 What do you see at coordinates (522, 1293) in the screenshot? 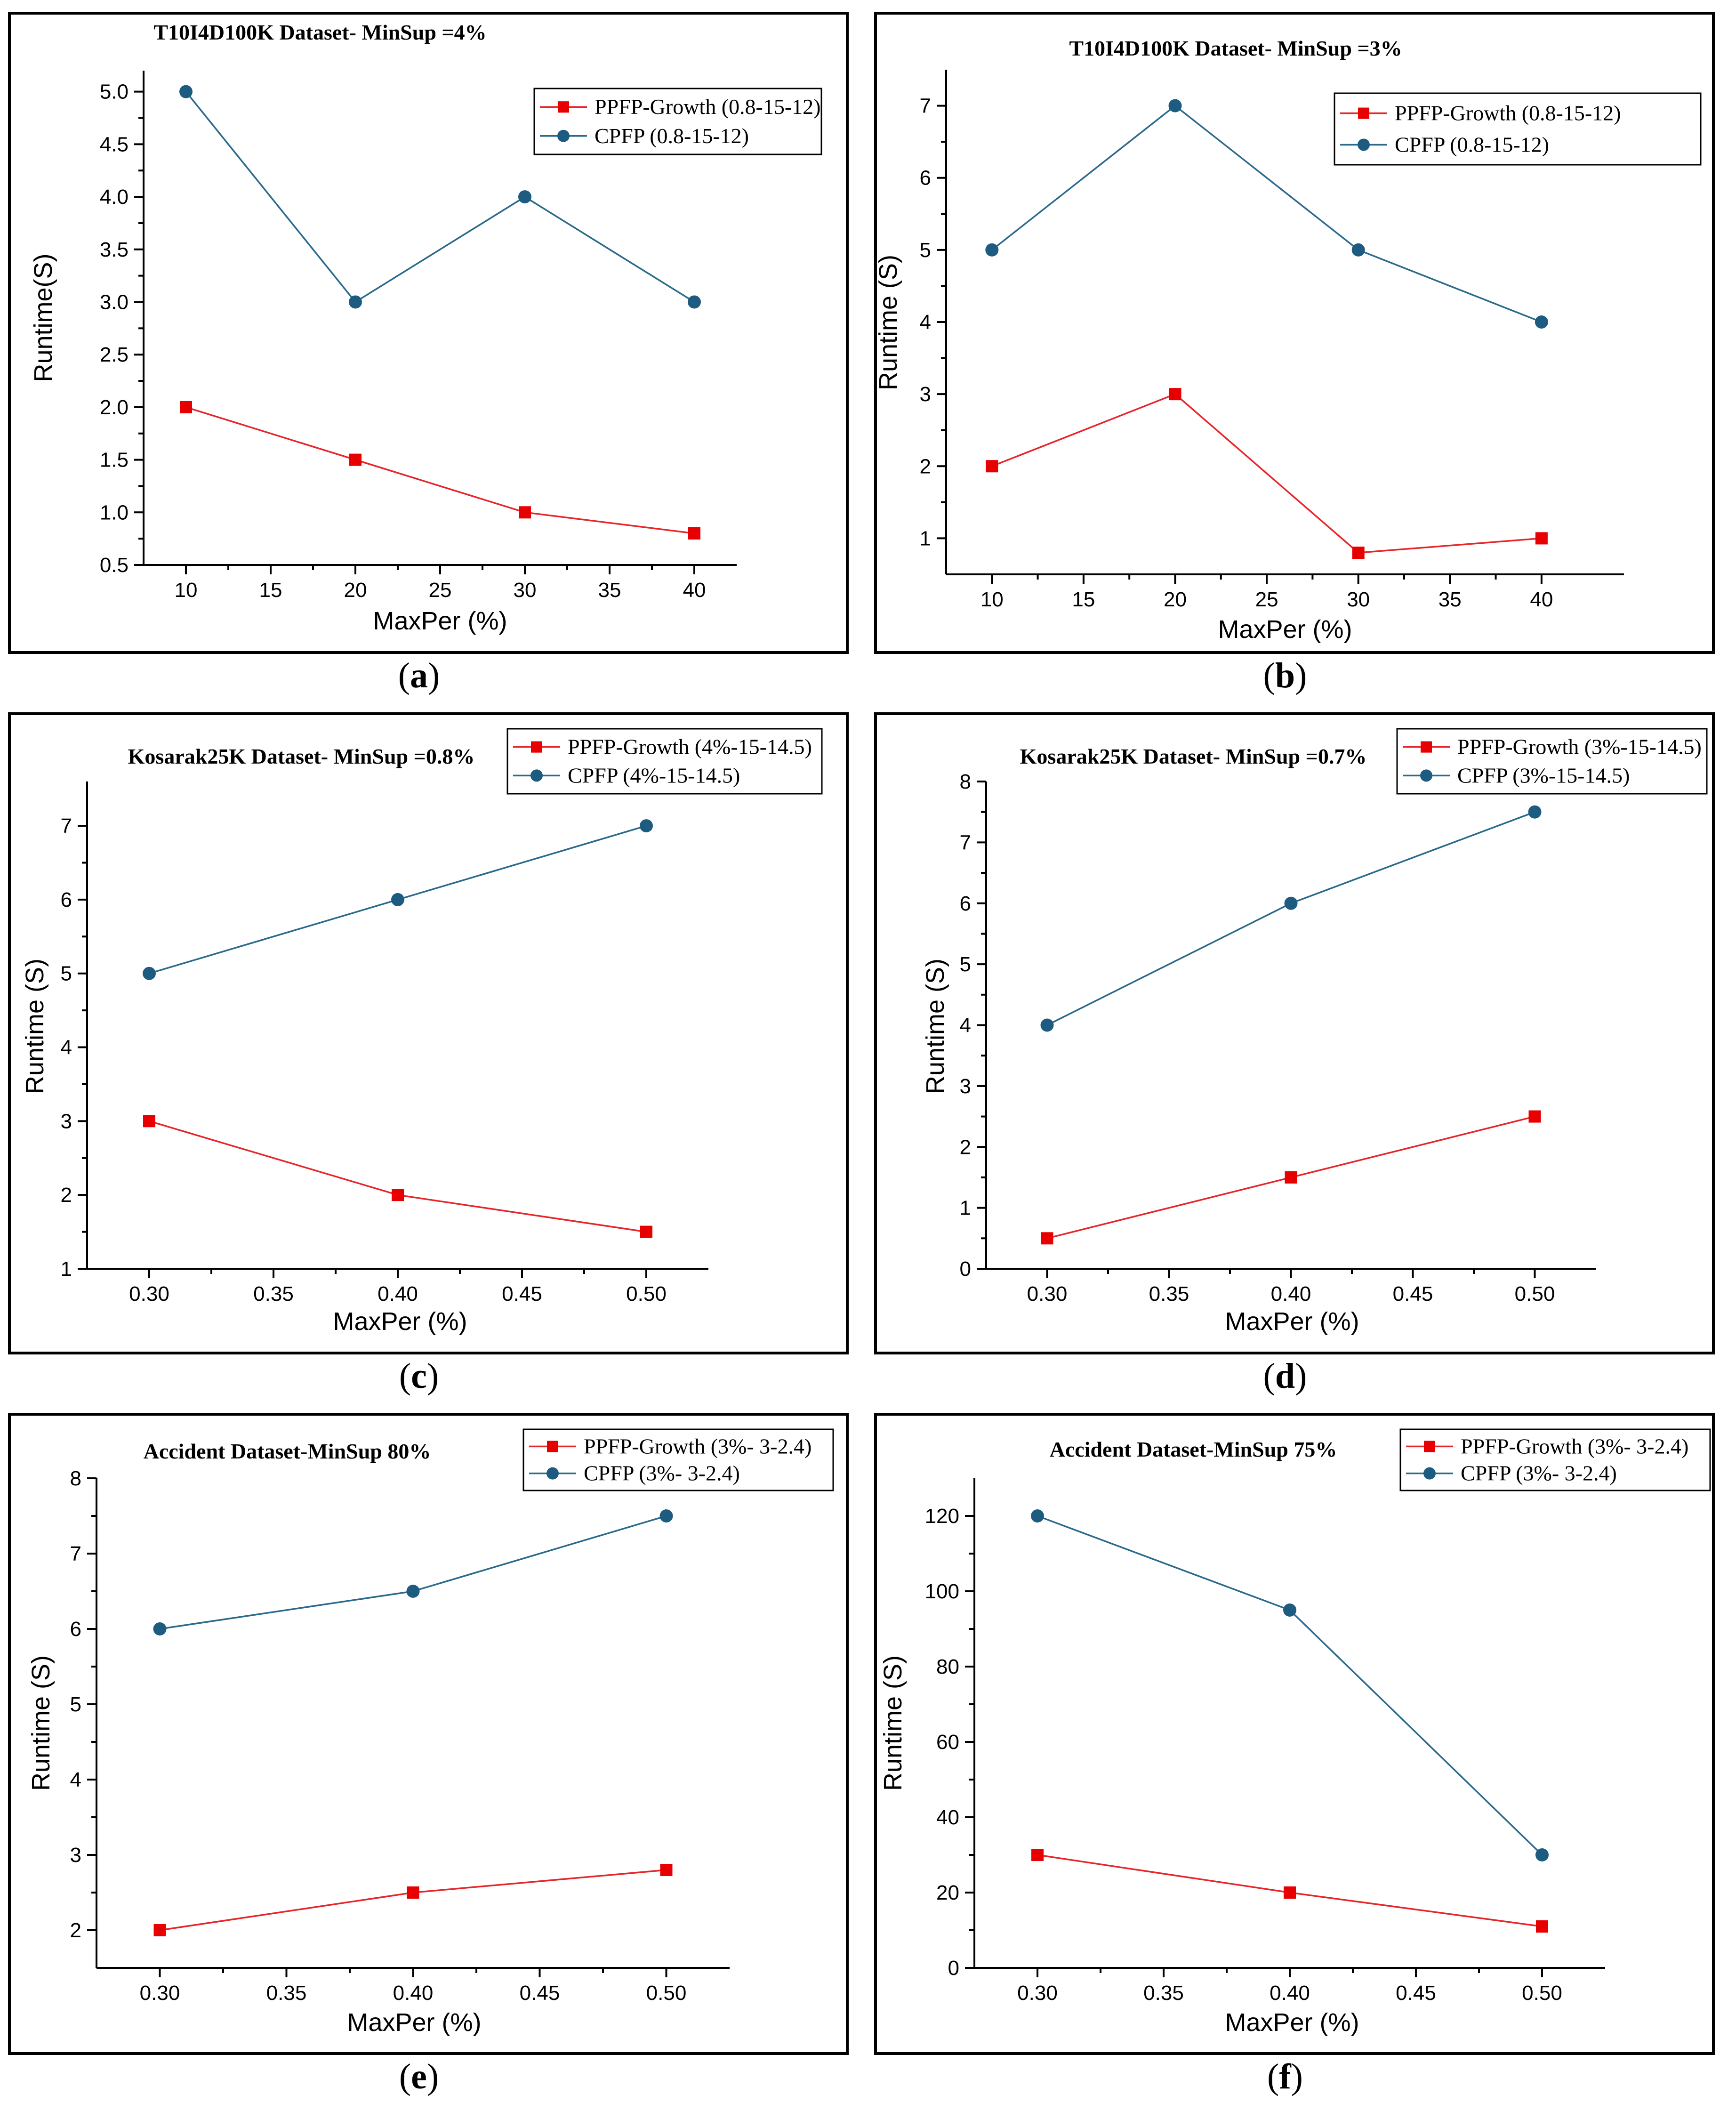
I see `x-tick-label: 0.45` at bounding box center [522, 1293].